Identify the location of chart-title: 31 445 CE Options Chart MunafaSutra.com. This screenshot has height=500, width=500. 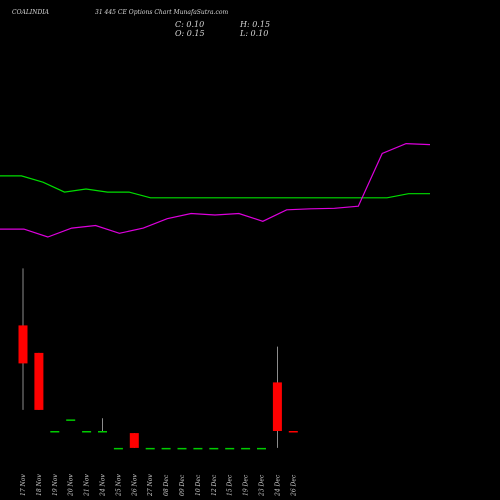
(162, 12).